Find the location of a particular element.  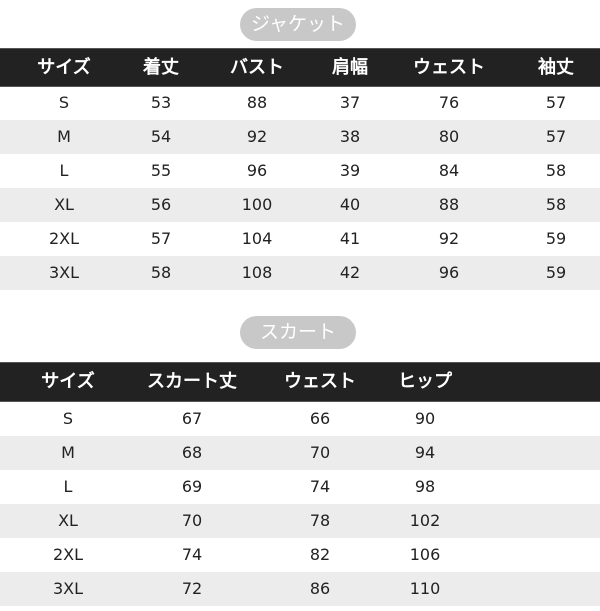

measurement-cell: 68 is located at coordinates (192, 452).